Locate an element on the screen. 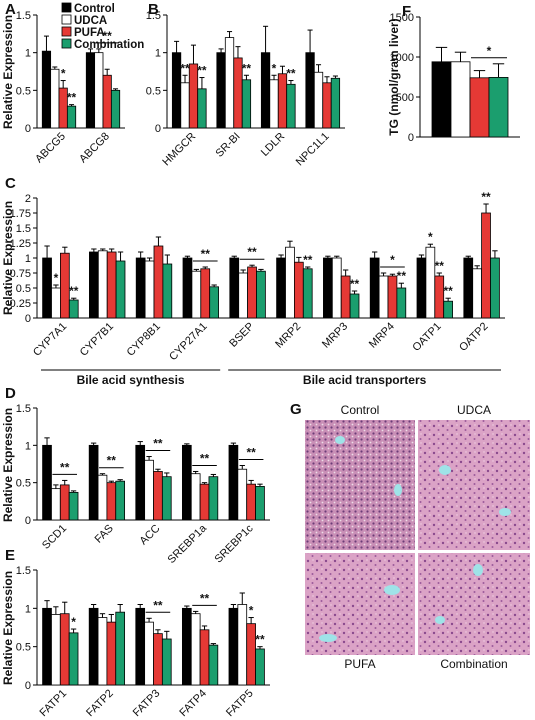  group-label: Bile acid synthesis is located at coordinates (131, 380).